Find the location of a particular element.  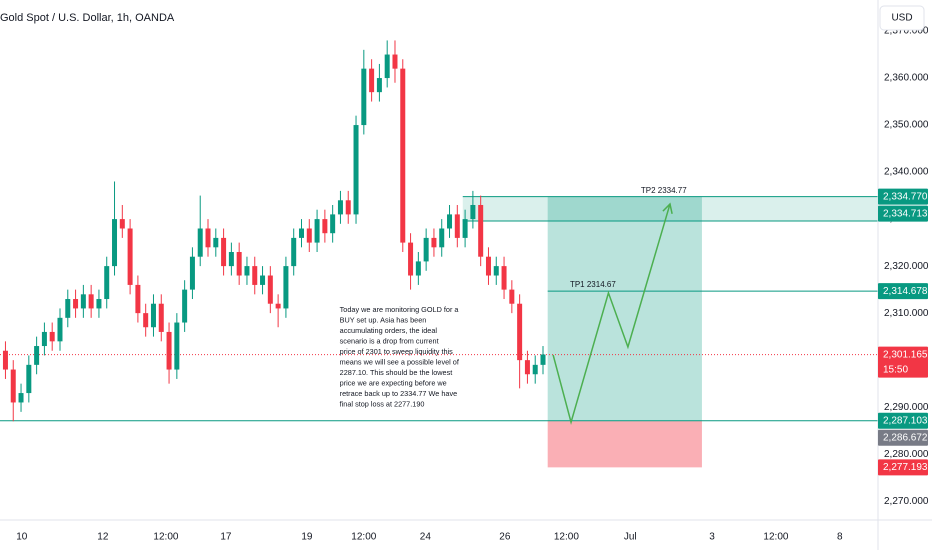

note-line: price we are expecting before we is located at coordinates (393, 383).